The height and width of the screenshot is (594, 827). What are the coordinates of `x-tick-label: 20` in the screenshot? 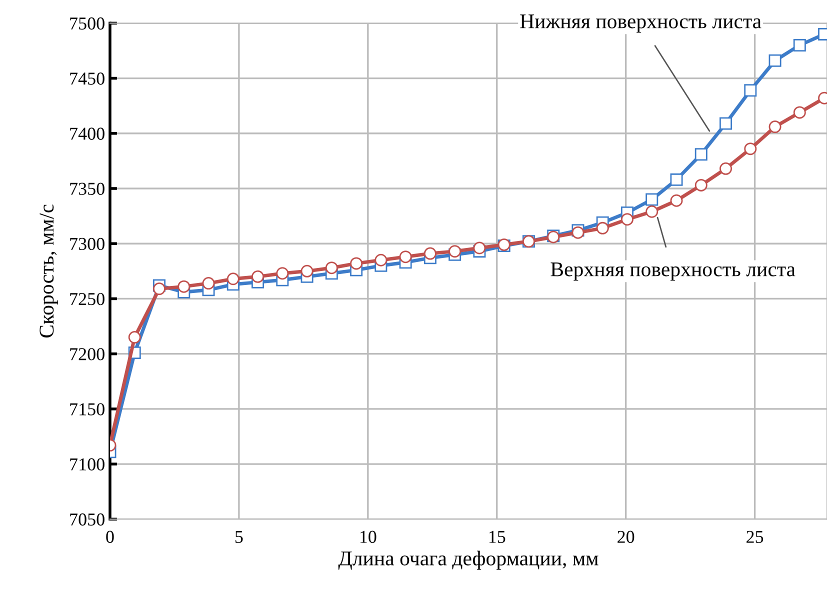 It's located at (626, 536).